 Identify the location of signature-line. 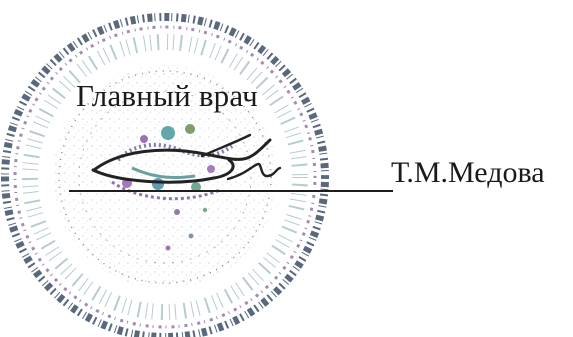
(231, 191).